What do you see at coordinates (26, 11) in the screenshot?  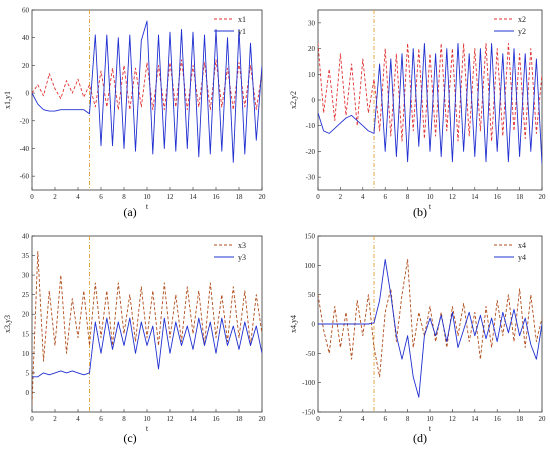 I see `y-tick-label: 60` at bounding box center [26, 11].